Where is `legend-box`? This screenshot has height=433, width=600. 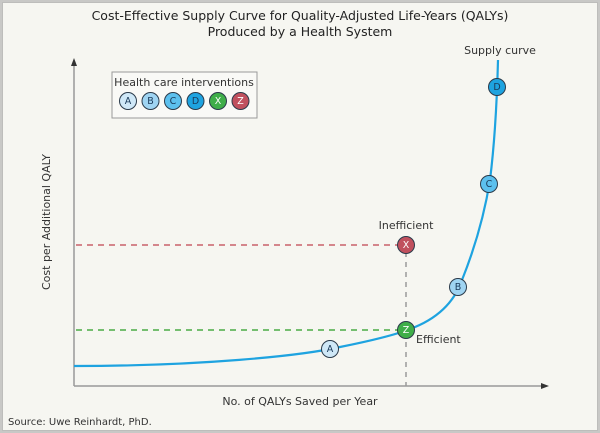
legend-box is located at coordinates (184, 95).